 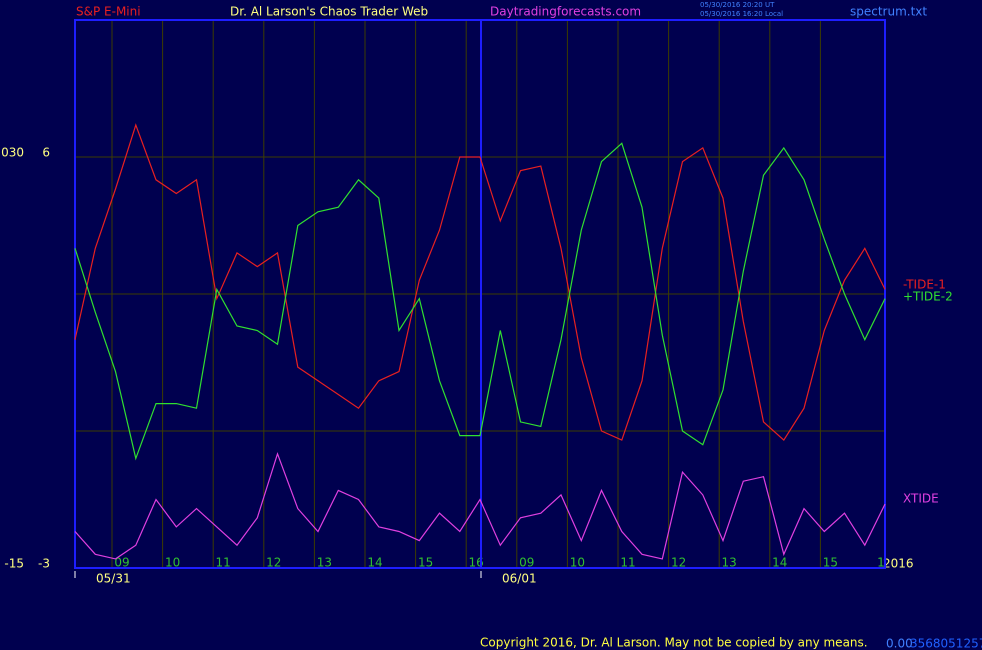 I want to click on legend-label: +TIDE-2, so click(x=928, y=297).